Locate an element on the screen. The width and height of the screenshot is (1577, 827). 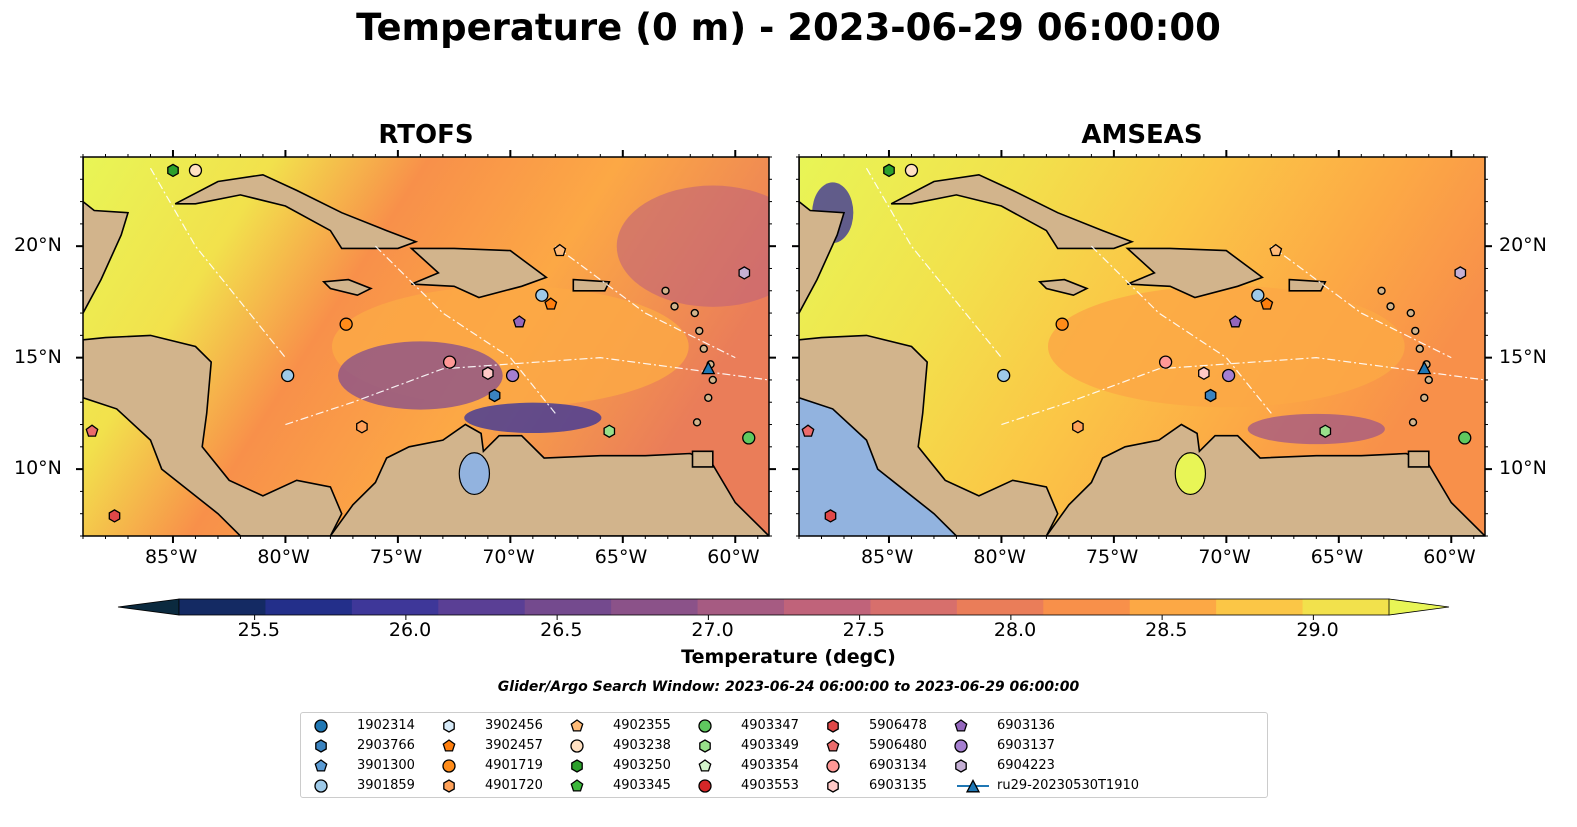
lon-tick-label: 75°W is located at coordinates (396, 557).